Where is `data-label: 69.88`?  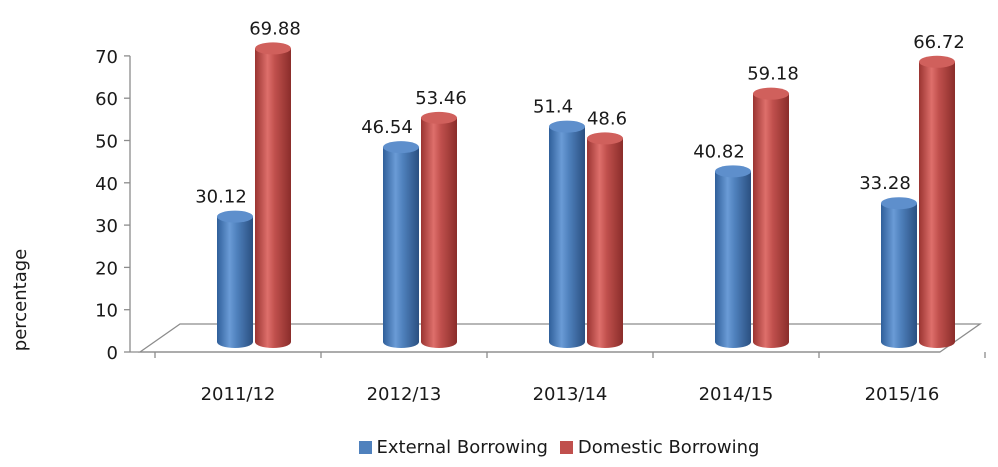
data-label: 69.88 is located at coordinates (275, 28).